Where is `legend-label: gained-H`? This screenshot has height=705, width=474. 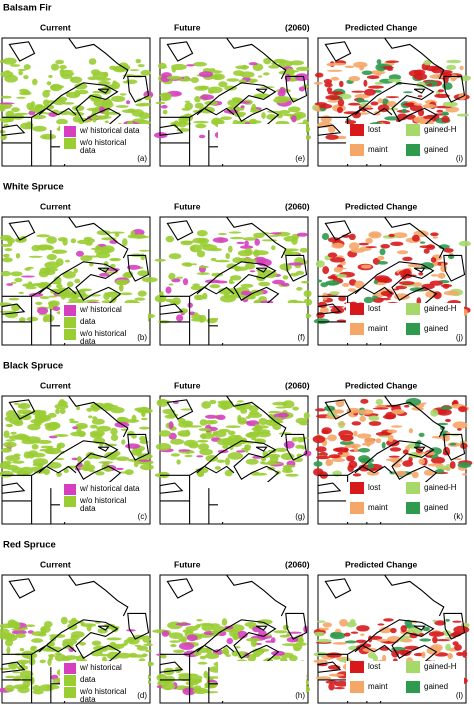
legend-label: gained-H is located at coordinates (440, 308).